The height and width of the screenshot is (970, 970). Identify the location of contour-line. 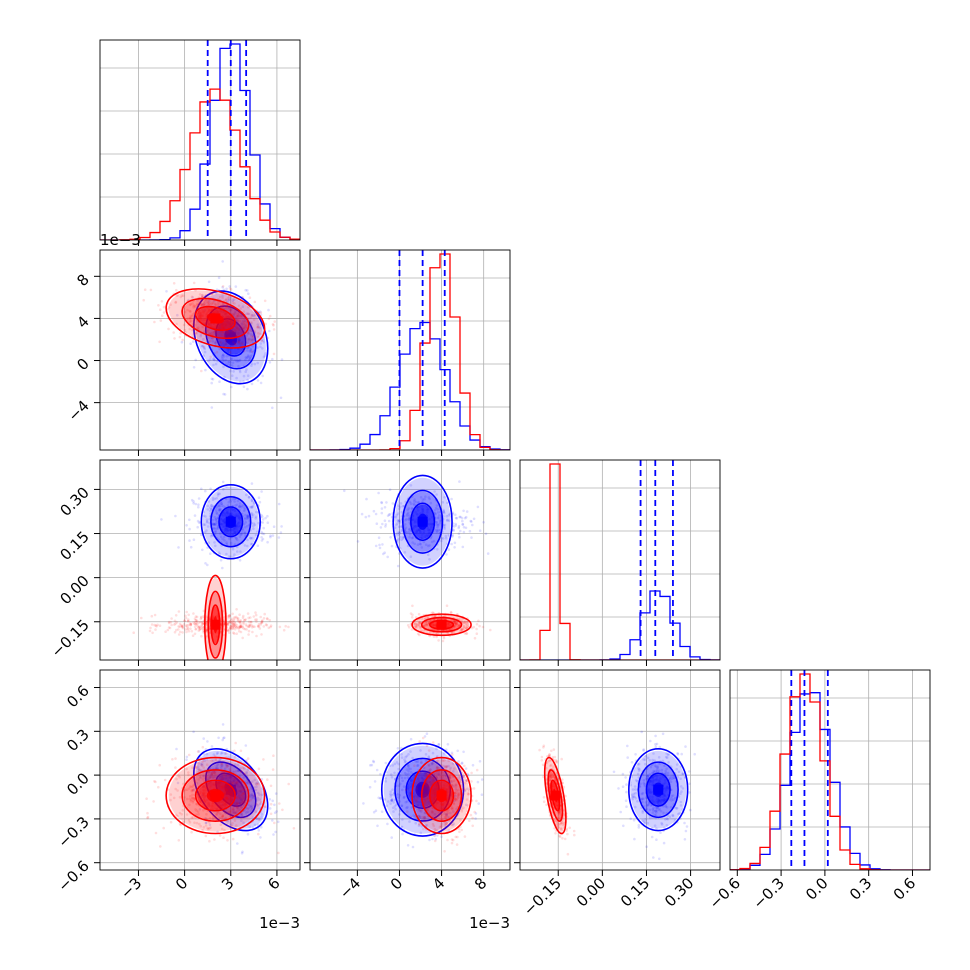
(422, 521).